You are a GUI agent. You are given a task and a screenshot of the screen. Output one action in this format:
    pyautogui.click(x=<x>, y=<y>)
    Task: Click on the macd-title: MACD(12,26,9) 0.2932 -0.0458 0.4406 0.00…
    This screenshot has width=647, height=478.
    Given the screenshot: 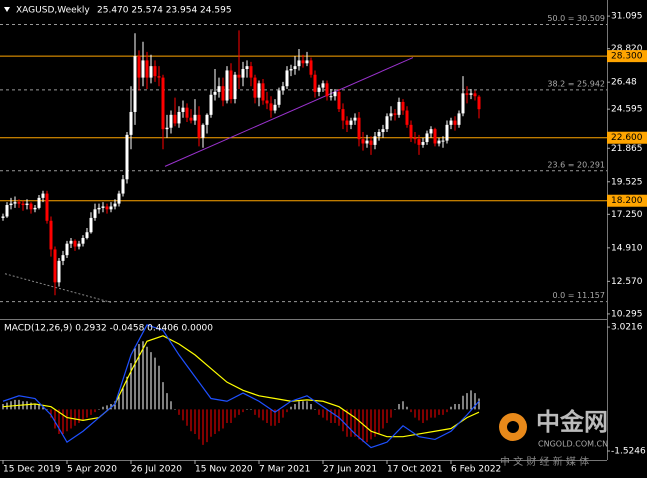 What is the action you would take?
    pyautogui.click(x=108, y=329)
    